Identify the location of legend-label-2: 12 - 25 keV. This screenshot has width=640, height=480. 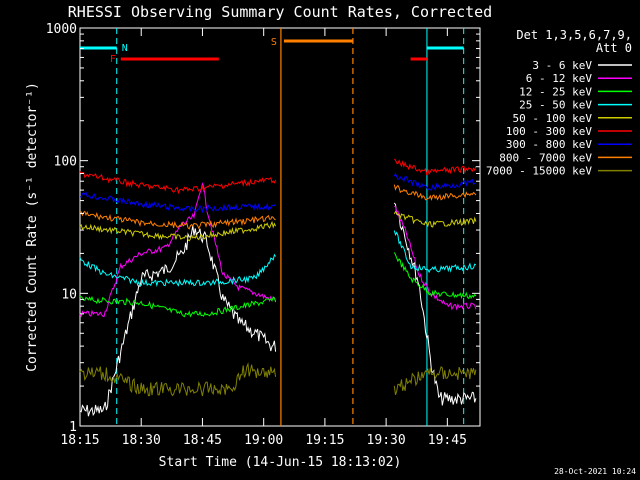
(555, 91).